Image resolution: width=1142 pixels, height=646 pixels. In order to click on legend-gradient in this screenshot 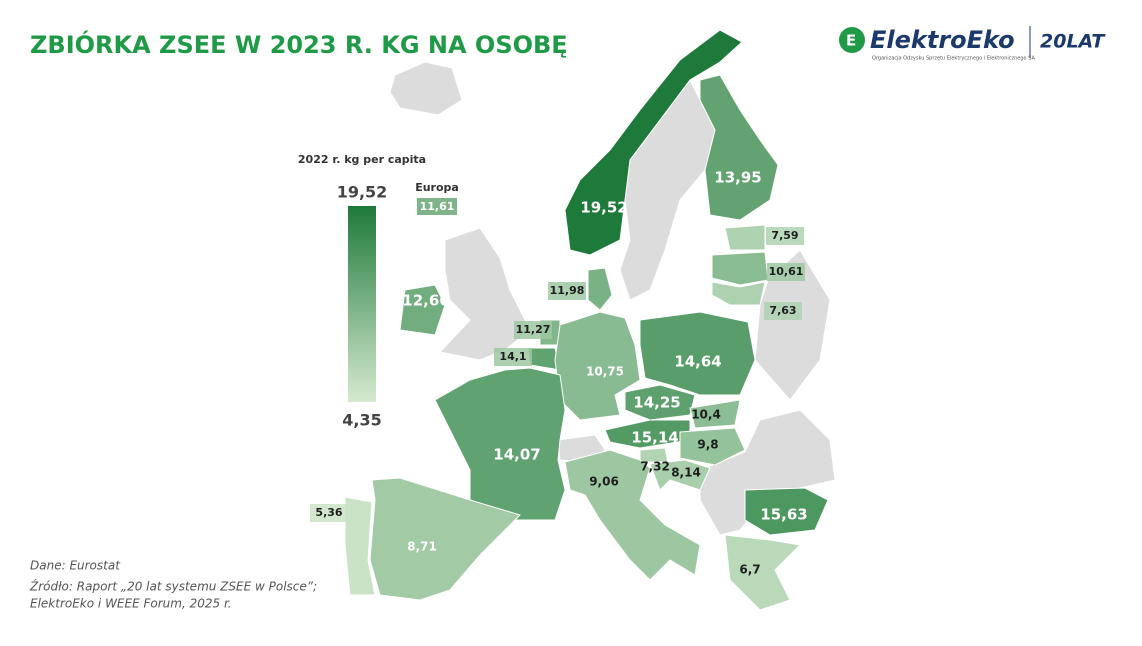, I will do `click(362, 304)`.